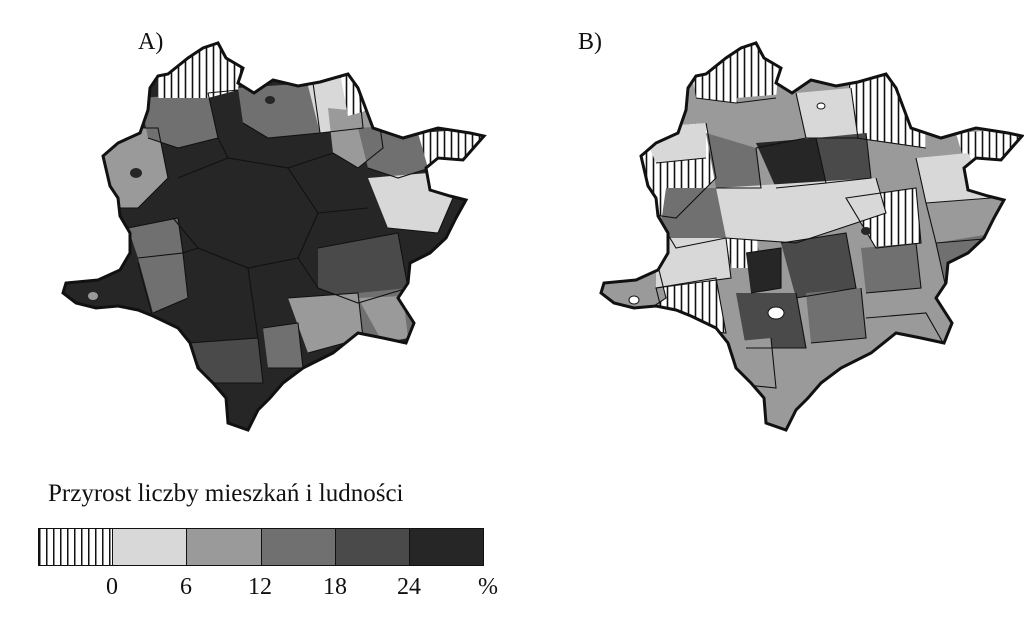 The height and width of the screenshot is (617, 1024). What do you see at coordinates (776, 313) in the screenshot?
I see `enclave-b1` at bounding box center [776, 313].